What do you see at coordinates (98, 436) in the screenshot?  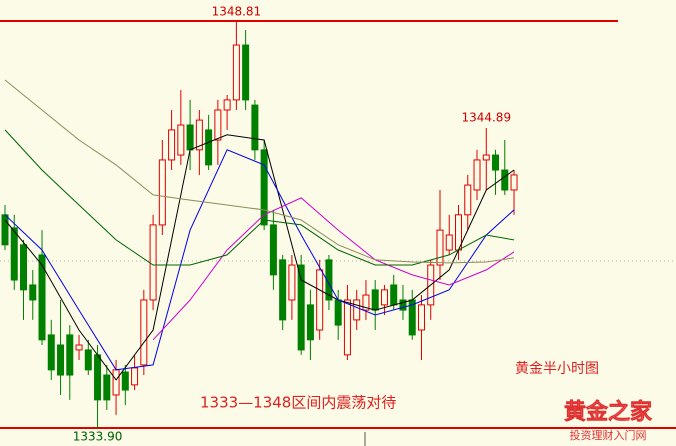 I see `price-label: 1333.90` at bounding box center [98, 436].